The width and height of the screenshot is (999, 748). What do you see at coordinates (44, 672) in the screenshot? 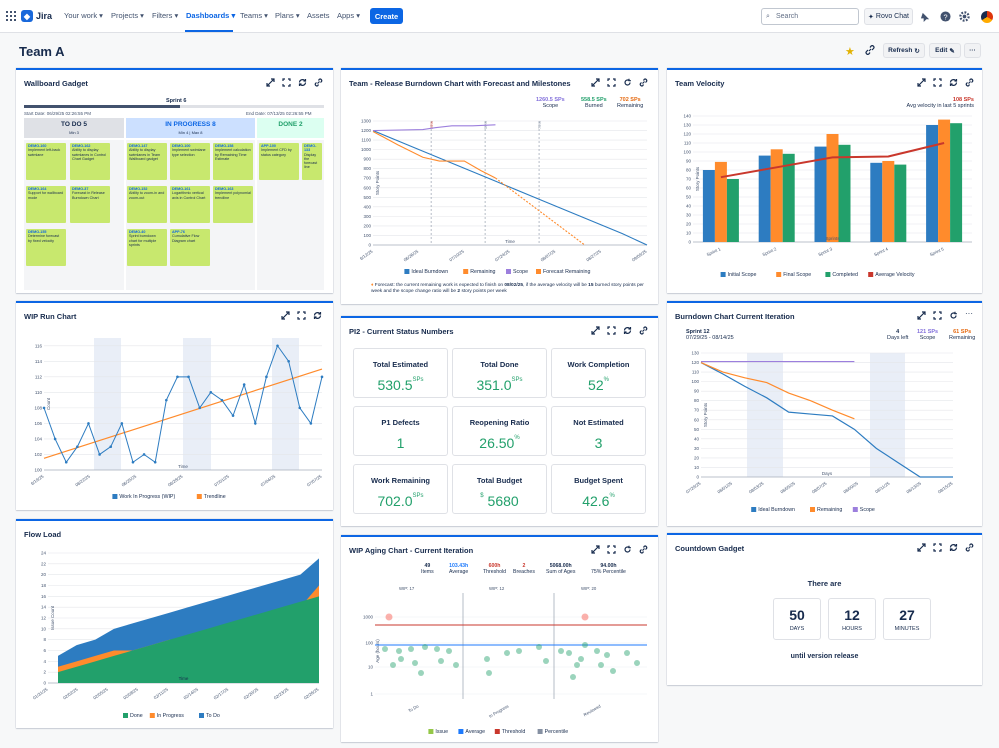
I see `y-tick-label: 2` at bounding box center [44, 672].